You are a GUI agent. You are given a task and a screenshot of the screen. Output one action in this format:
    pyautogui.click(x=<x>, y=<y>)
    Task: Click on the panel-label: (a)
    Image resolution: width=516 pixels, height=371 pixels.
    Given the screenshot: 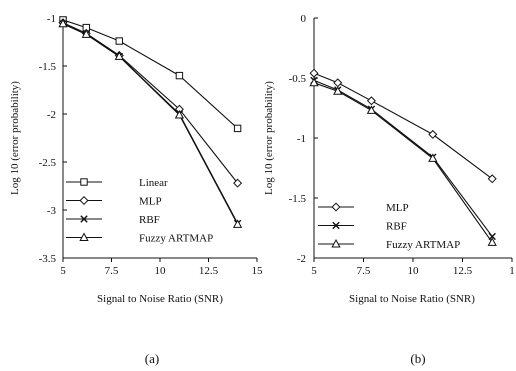 What is the action you would take?
    pyautogui.click(x=152, y=358)
    